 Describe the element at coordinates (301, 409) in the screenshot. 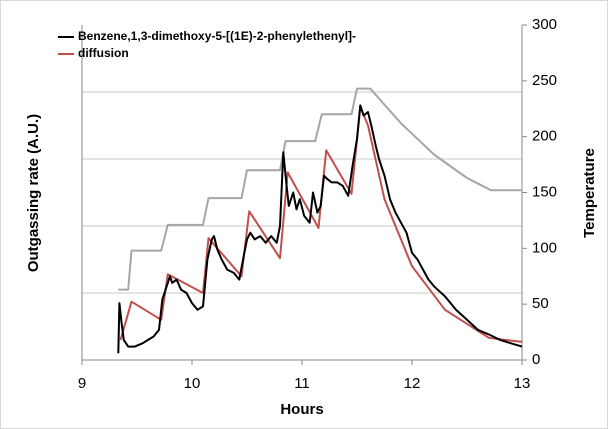

I see `x-axis-title: Hours` at that location.